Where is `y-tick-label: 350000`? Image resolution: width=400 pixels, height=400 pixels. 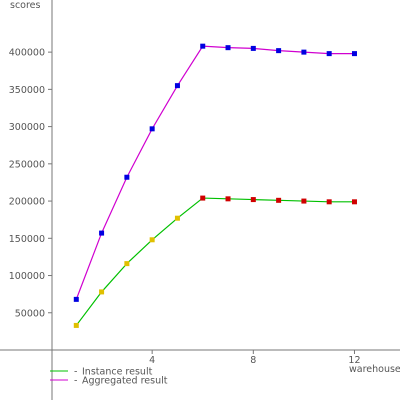 y-tick-label: 350000 is located at coordinates (27, 90).